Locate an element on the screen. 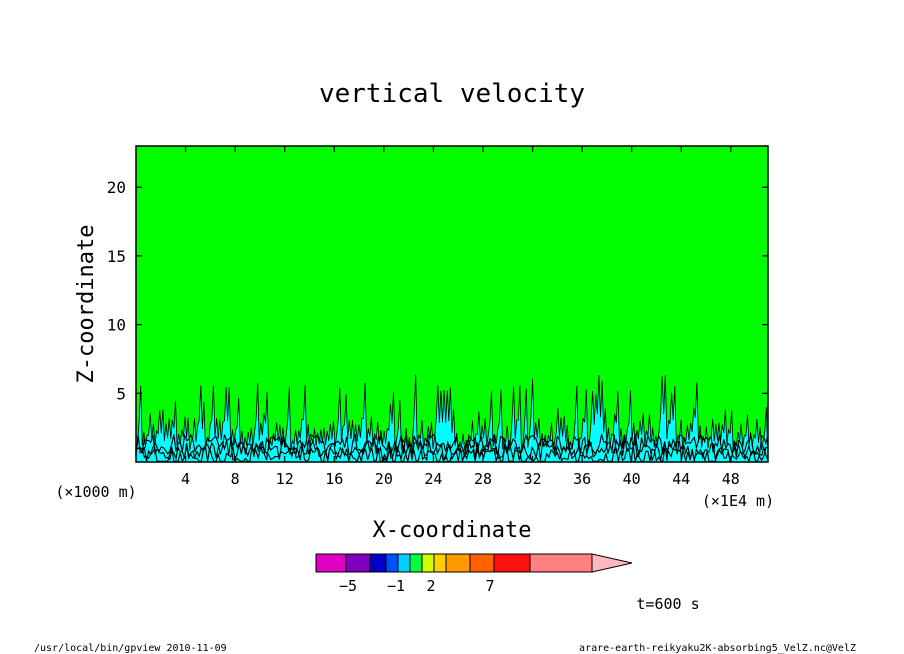  colorbar-extend-arrow is located at coordinates (612, 563).